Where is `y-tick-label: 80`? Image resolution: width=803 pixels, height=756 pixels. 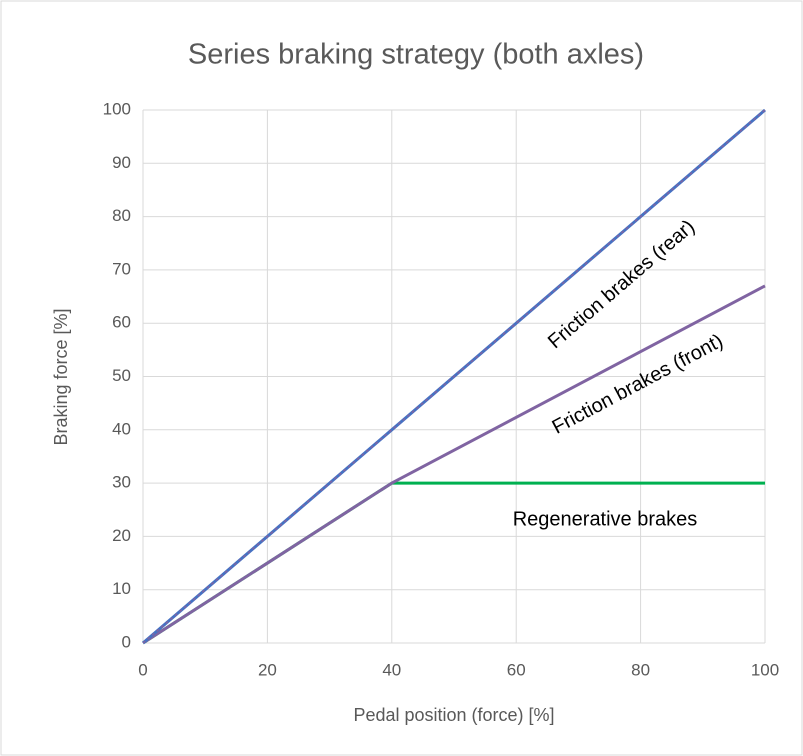
y-tick-label: 80 is located at coordinates (121, 215).